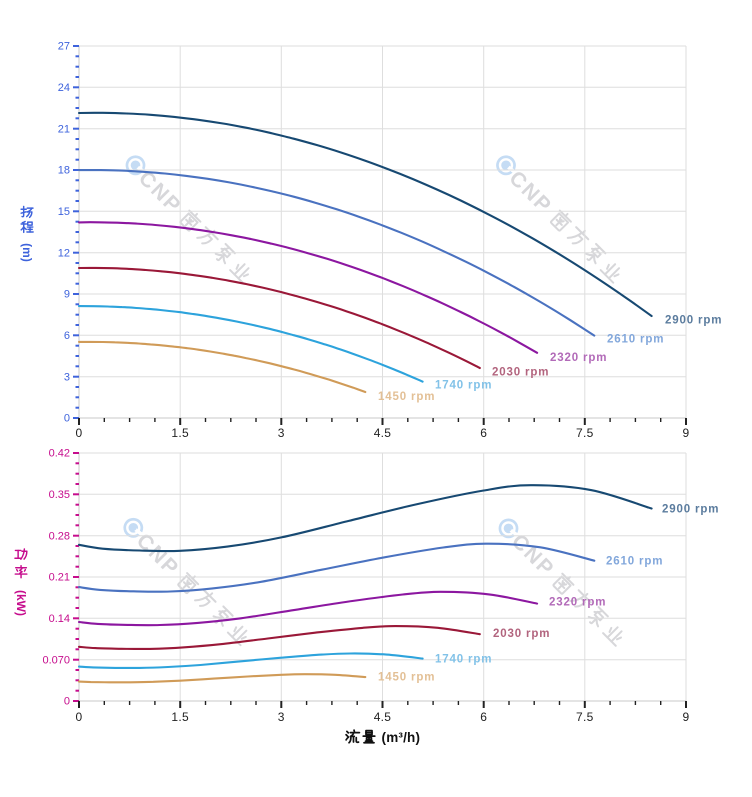  I want to click on svg-text: 0.070, so click(56, 660).